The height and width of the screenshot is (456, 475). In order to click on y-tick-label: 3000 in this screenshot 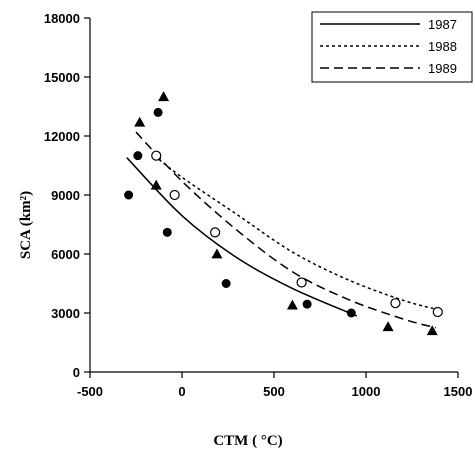, I will do `click(65, 313)`.